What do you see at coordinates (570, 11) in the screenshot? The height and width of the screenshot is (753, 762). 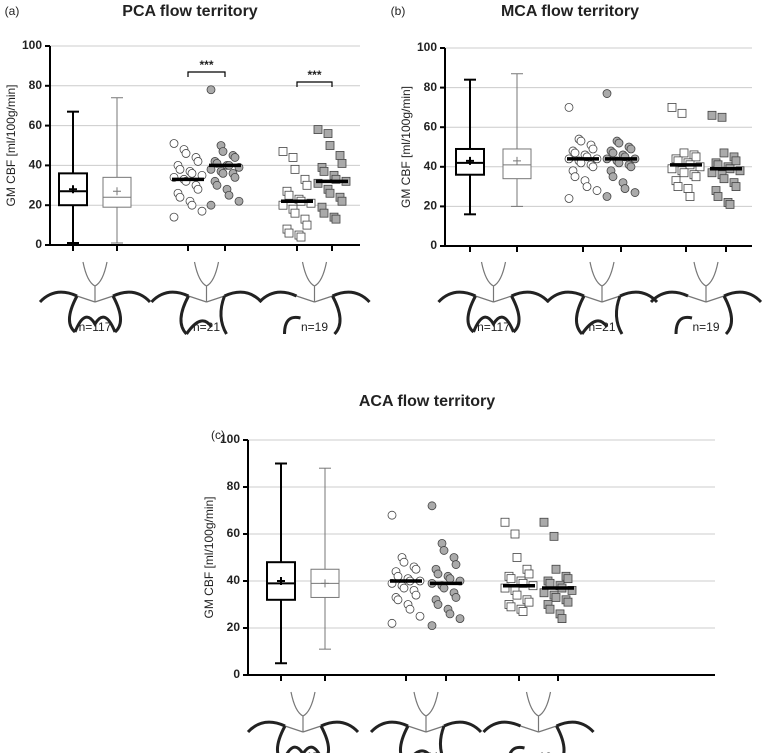 I see `chart-title: MCA flow territory` at bounding box center [570, 11].